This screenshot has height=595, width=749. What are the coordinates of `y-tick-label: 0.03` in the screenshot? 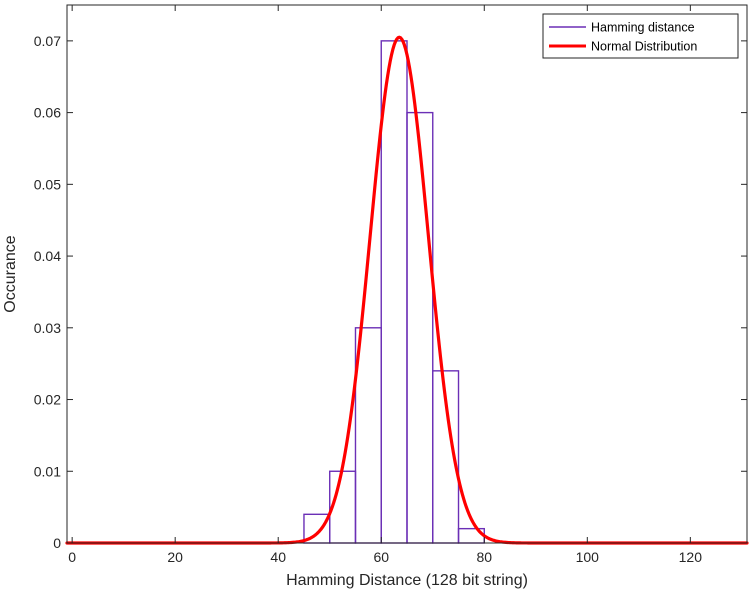 It's located at (47, 328).